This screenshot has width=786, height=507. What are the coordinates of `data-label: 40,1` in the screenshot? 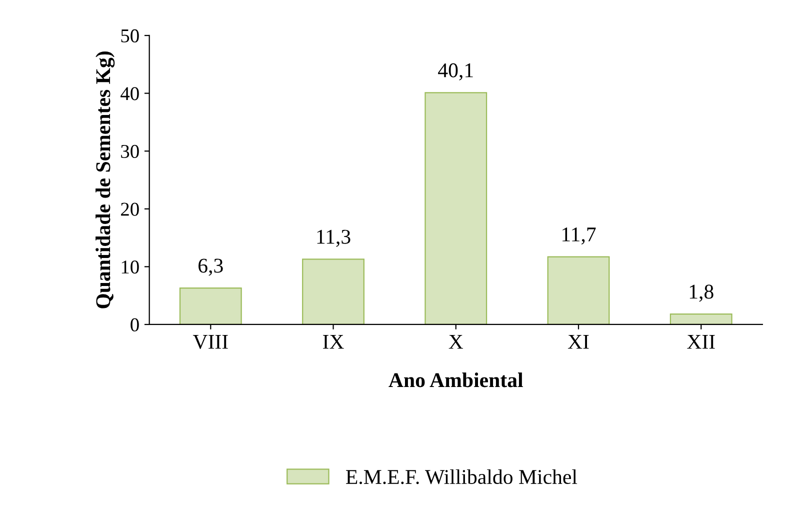 It's located at (455, 71).